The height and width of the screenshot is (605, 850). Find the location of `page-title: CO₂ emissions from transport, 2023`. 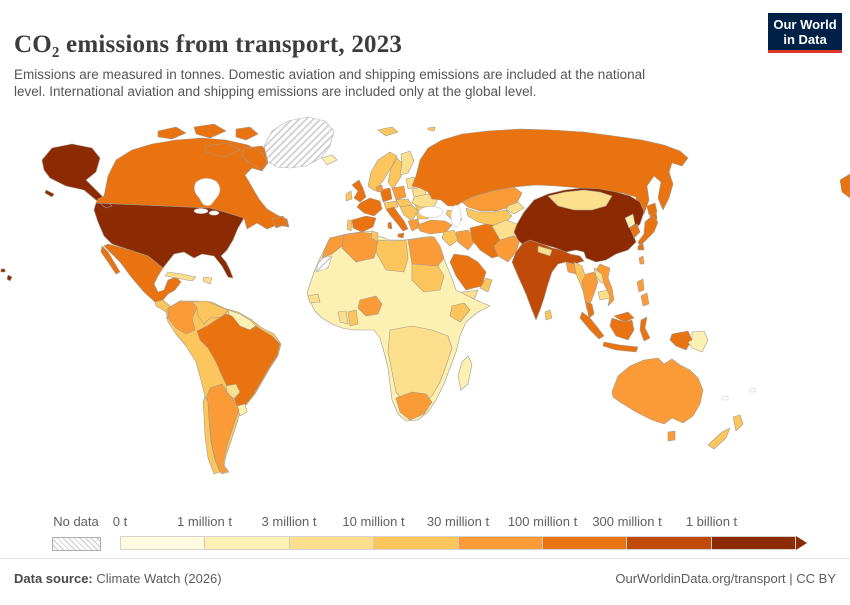

page-title: CO₂ emissions from transport, 2023 is located at coordinates (208, 44).